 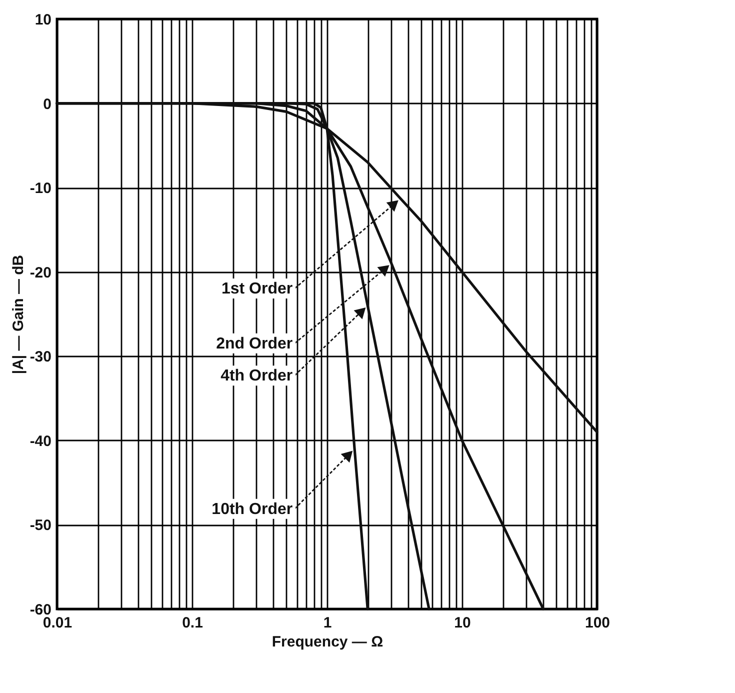 I want to click on y-tick-label: 0, so click(x=47, y=104).